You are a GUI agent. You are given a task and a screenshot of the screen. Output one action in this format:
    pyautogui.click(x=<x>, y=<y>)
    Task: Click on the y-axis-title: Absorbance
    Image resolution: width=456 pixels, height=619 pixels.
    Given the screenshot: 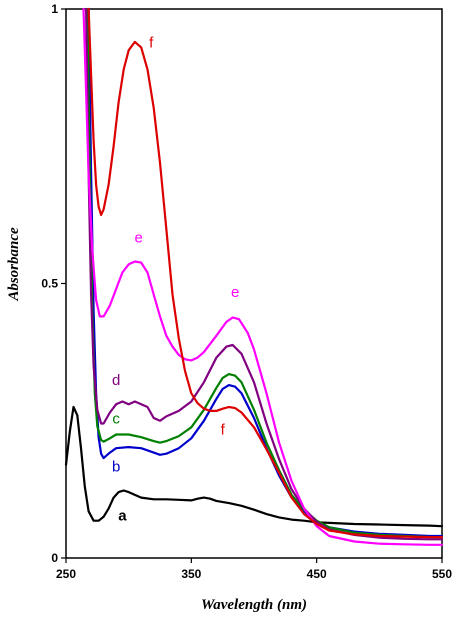 What is the action you would take?
    pyautogui.click(x=14, y=264)
    